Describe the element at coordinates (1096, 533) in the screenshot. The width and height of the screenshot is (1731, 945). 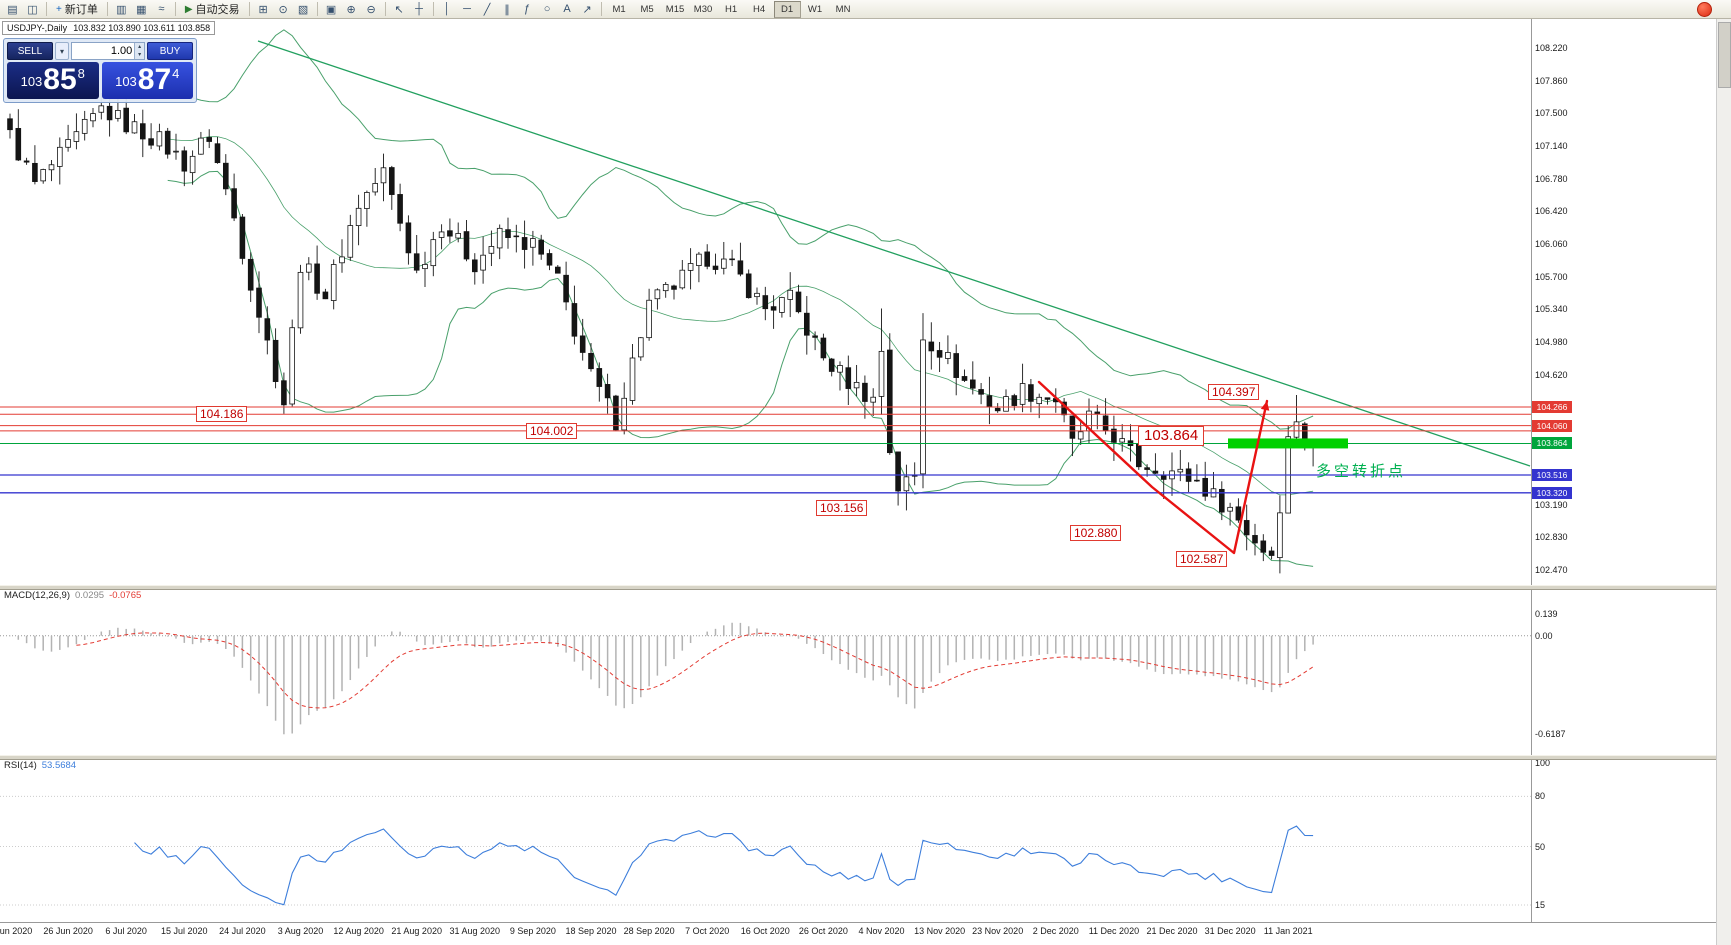
I see `price-callout-102.880: 102.880` at that location.